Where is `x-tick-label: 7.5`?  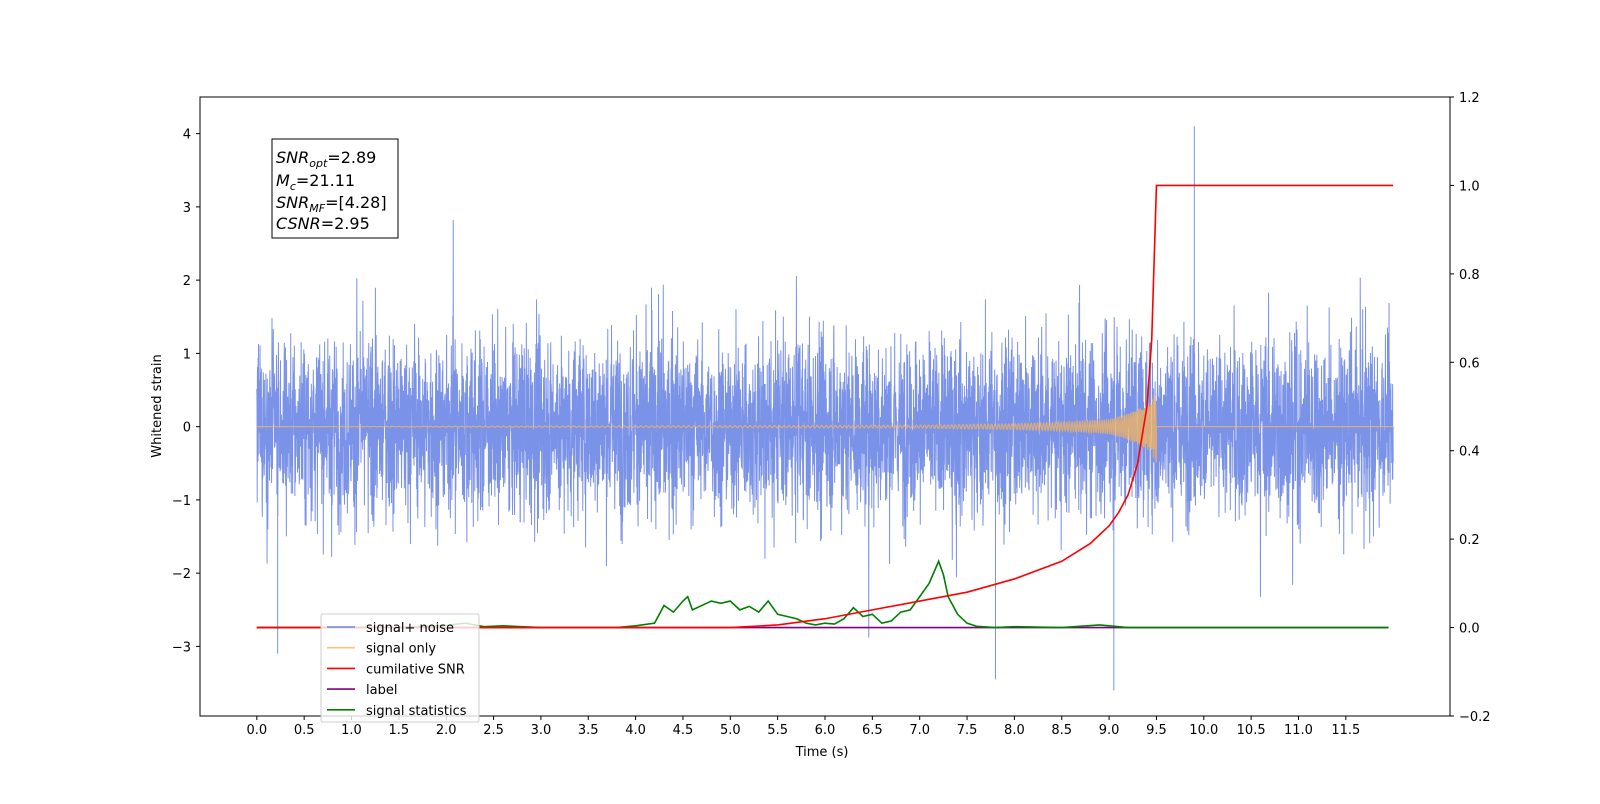
x-tick-label: 7.5 is located at coordinates (967, 730).